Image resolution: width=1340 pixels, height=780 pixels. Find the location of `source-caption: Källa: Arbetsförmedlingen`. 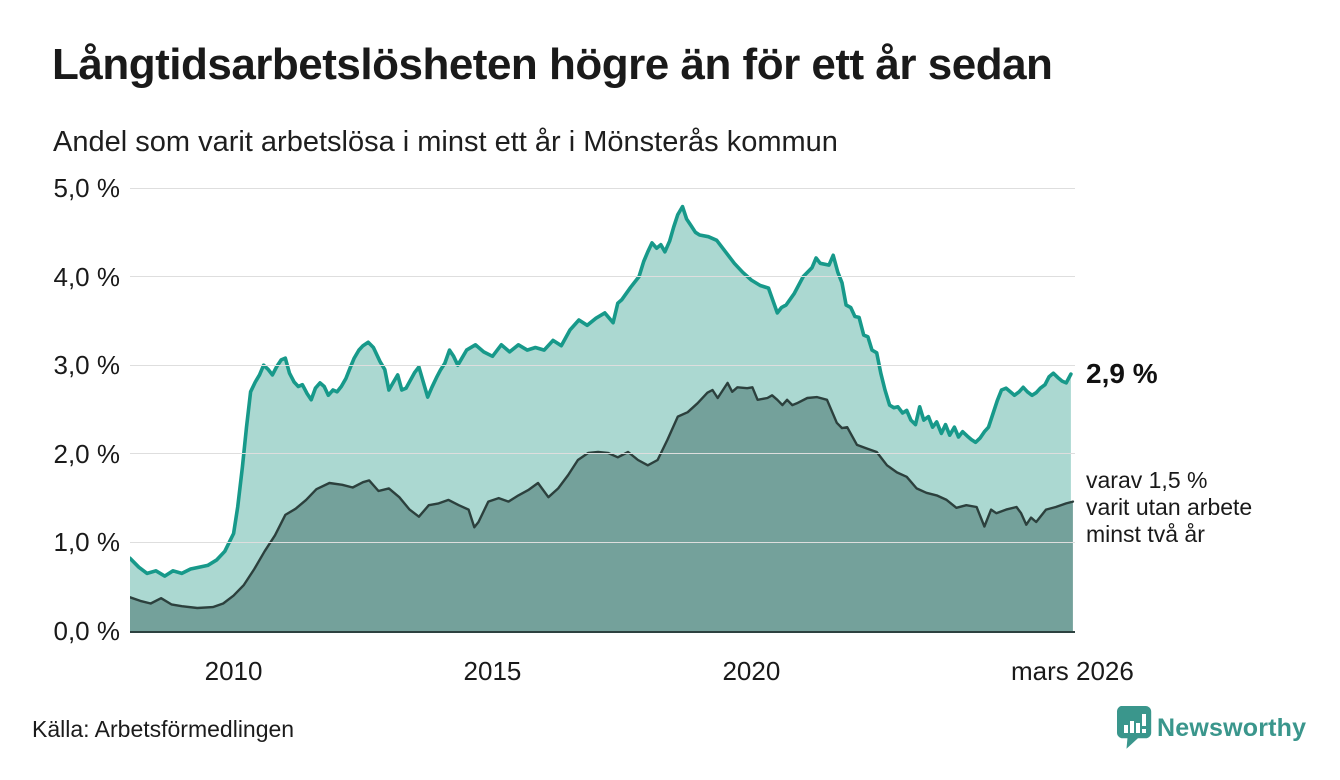

source-caption: Källa: Arbetsförmedlingen is located at coordinates (163, 729).